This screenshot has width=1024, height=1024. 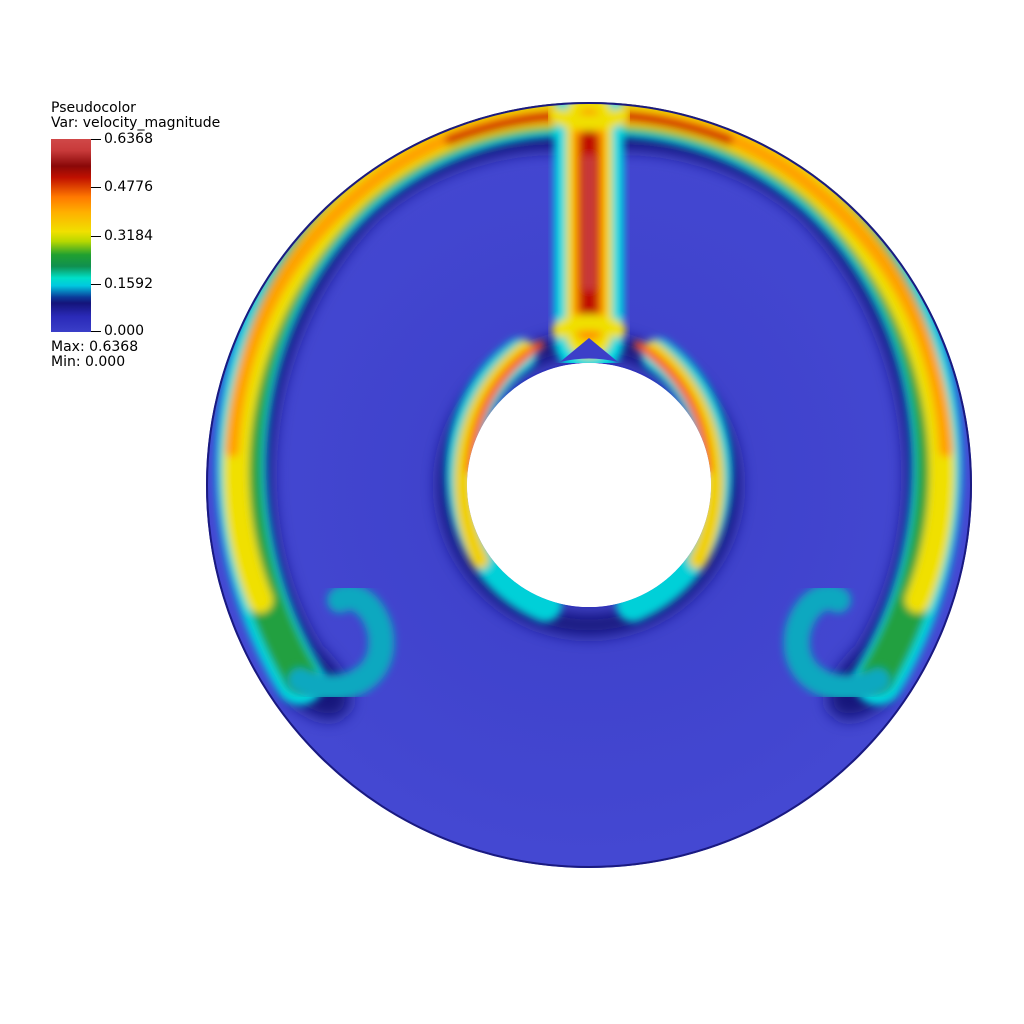 What do you see at coordinates (71, 235) in the screenshot?
I see `colorbar` at bounding box center [71, 235].